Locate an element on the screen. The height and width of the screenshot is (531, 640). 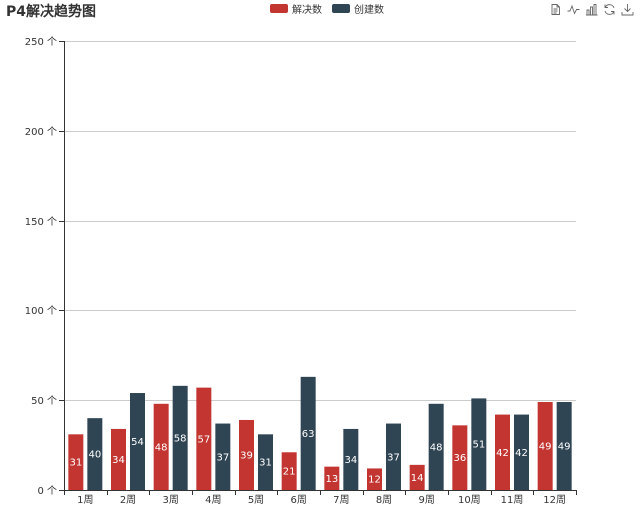
legend-item-created: 创建数 is located at coordinates (358, 8).